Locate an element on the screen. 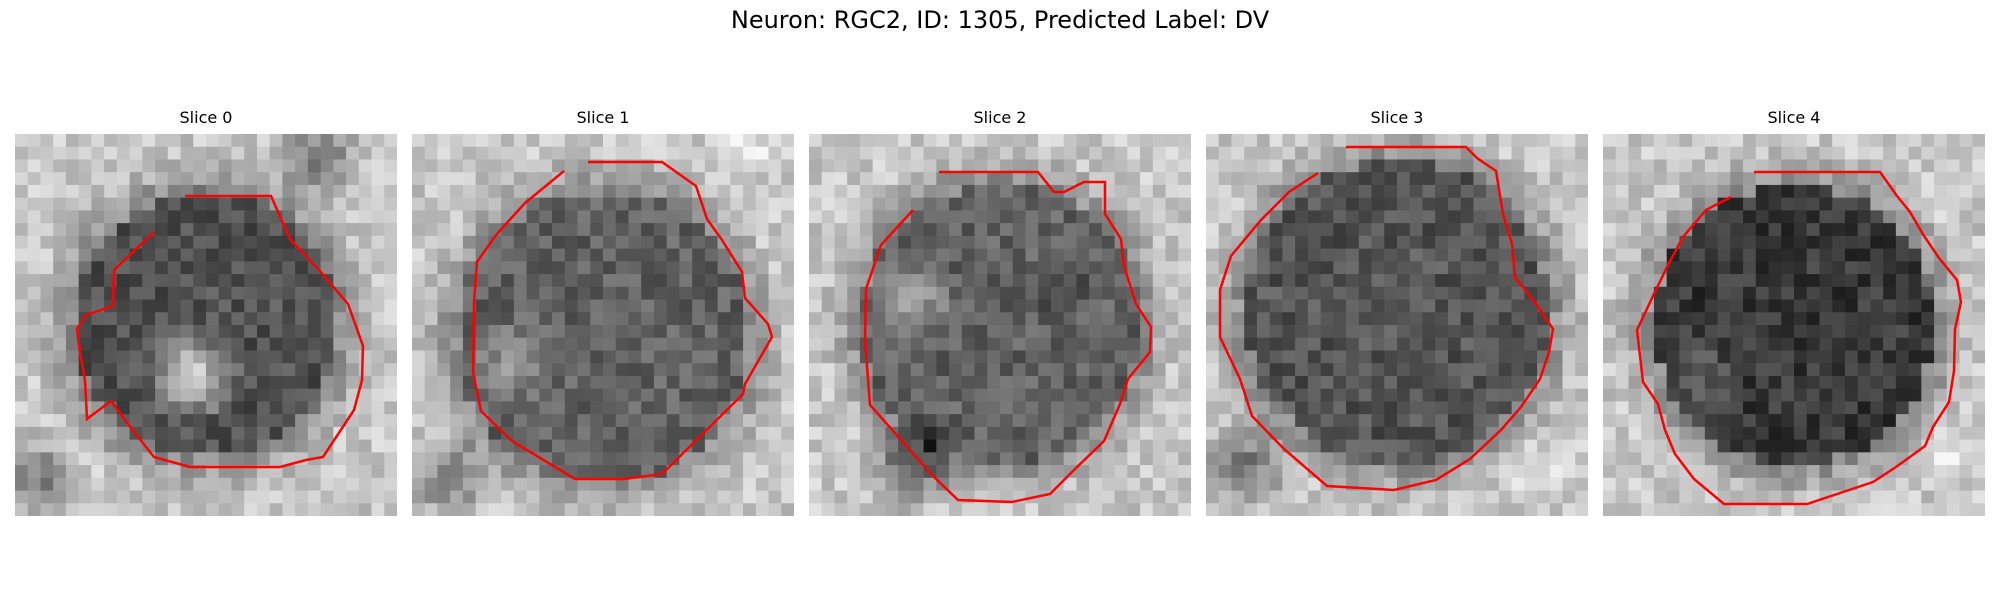 This screenshot has width=2000, height=600. slice-title-4: Slice 4 is located at coordinates (1794, 117).